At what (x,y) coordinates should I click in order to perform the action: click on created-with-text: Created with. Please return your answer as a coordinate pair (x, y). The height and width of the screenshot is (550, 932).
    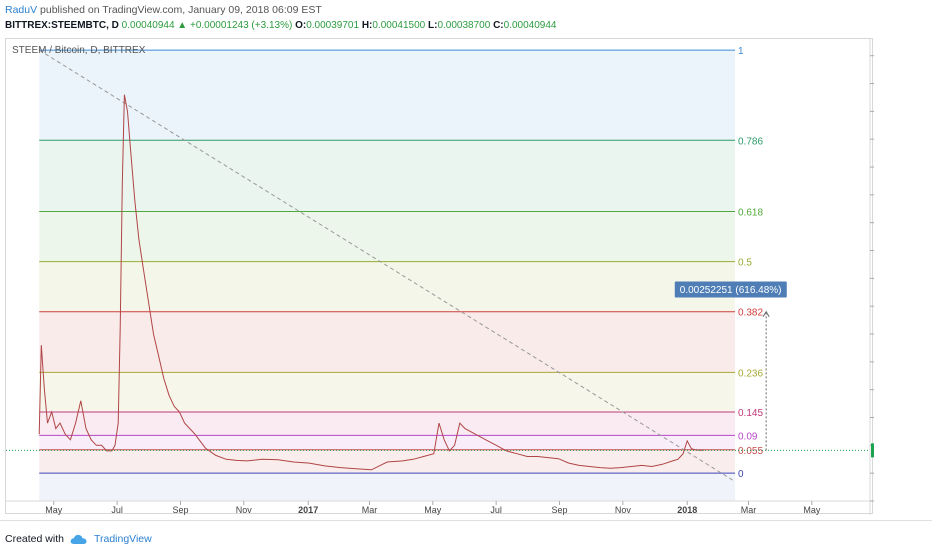
    Looking at the image, I should click on (34, 539).